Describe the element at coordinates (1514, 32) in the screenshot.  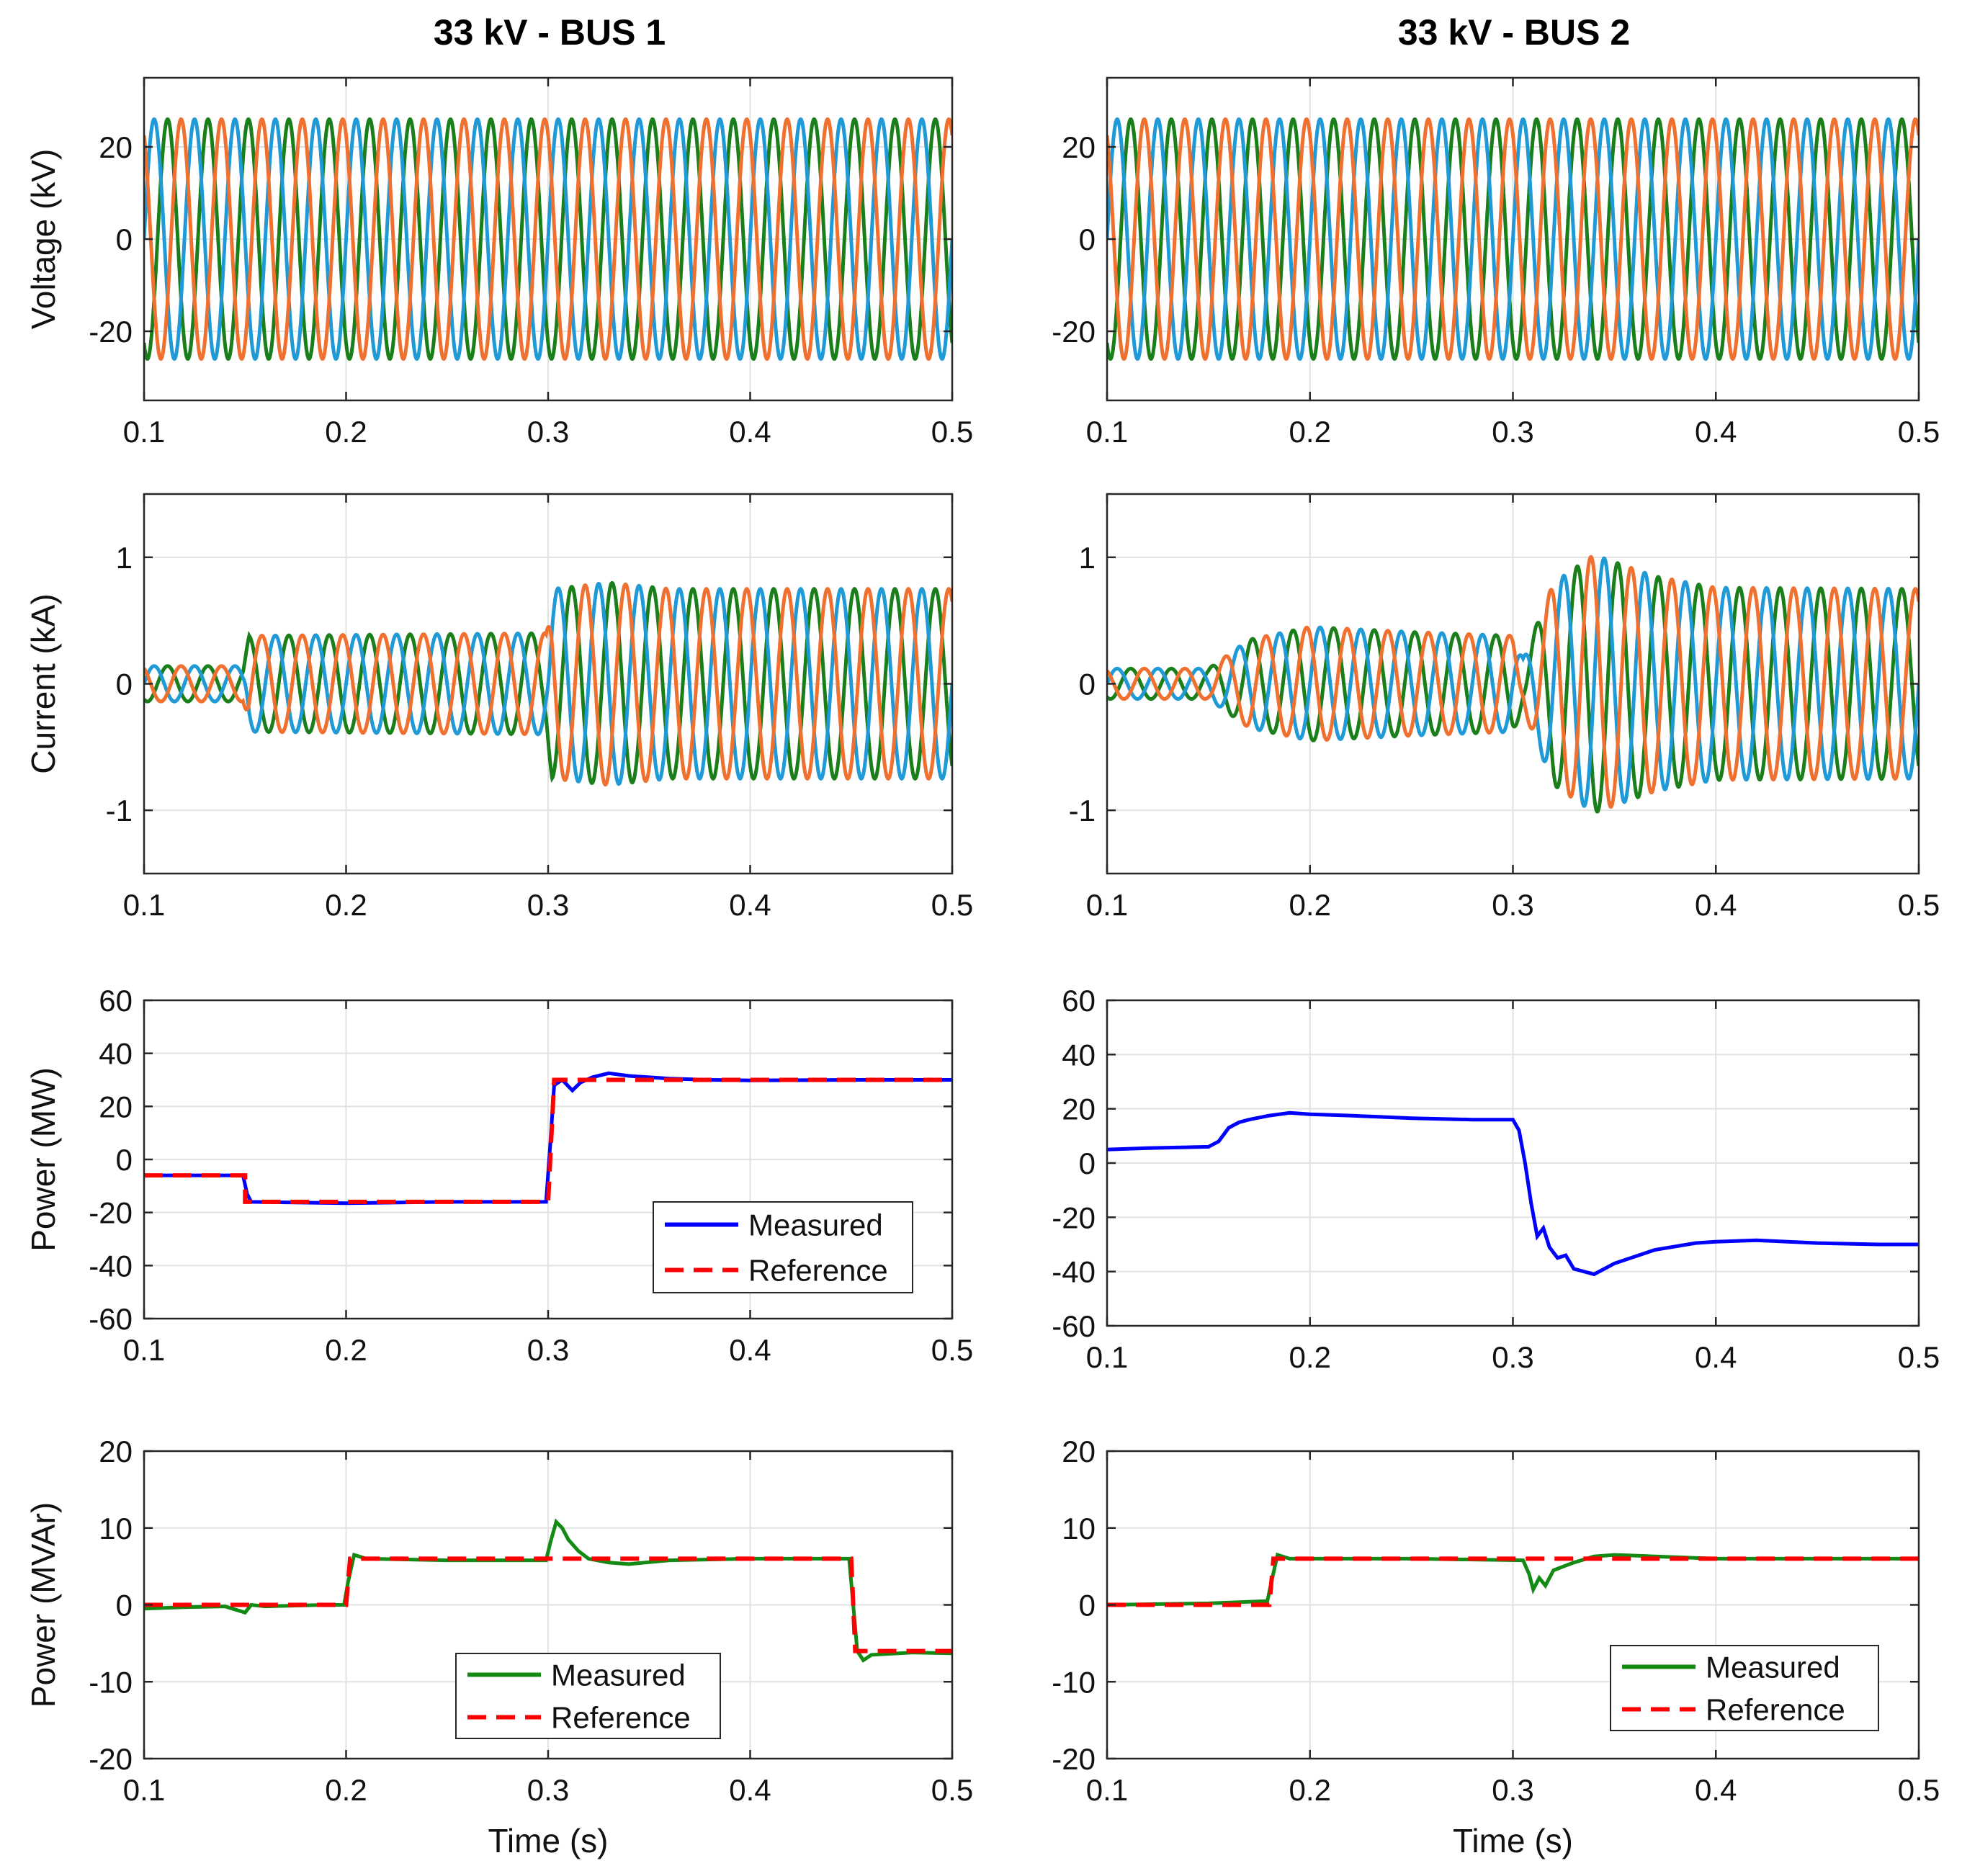
I see `column-title-bus-2: 33 kV - BUS 2` at that location.